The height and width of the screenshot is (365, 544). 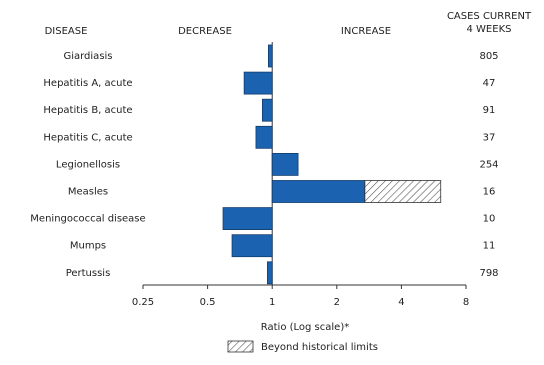 What do you see at coordinates (87, 56) in the screenshot?
I see `category-label: Giardiasis` at bounding box center [87, 56].